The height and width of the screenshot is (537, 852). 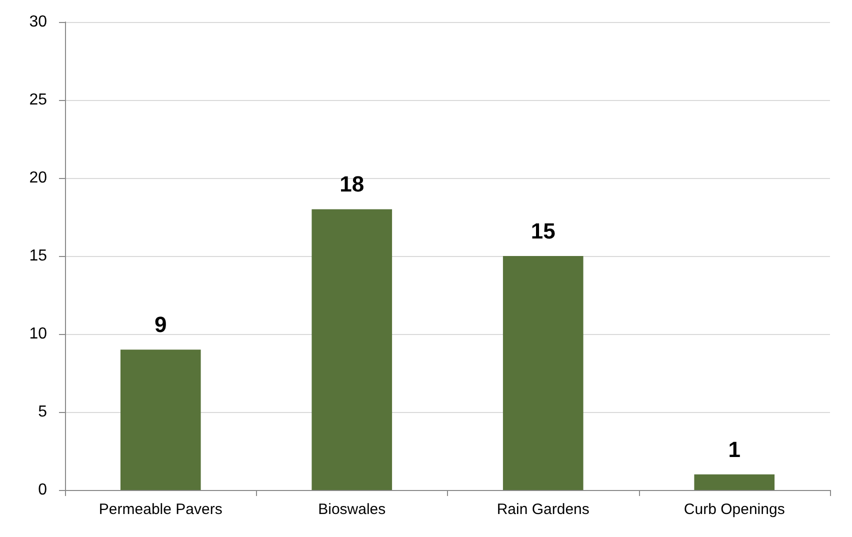 What do you see at coordinates (734, 509) in the screenshot?
I see `x-tick-label: Curb Openings` at bounding box center [734, 509].